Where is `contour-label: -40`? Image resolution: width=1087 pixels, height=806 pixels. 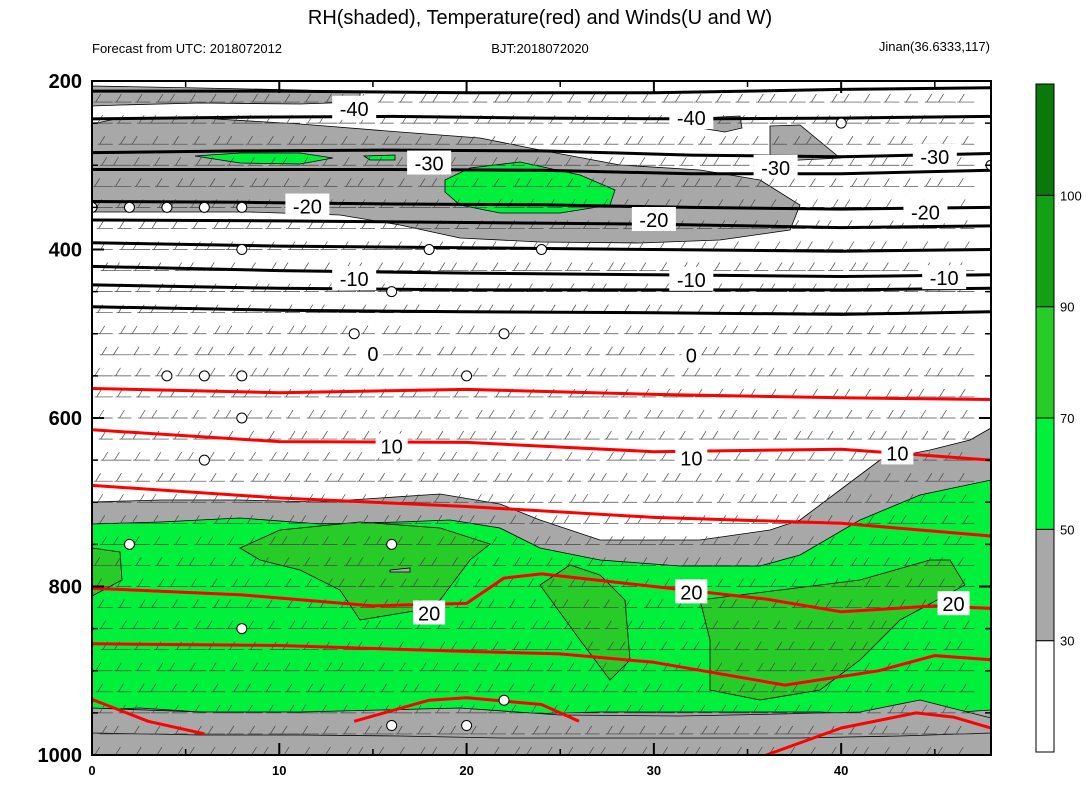
contour-label: -40 is located at coordinates (354, 110).